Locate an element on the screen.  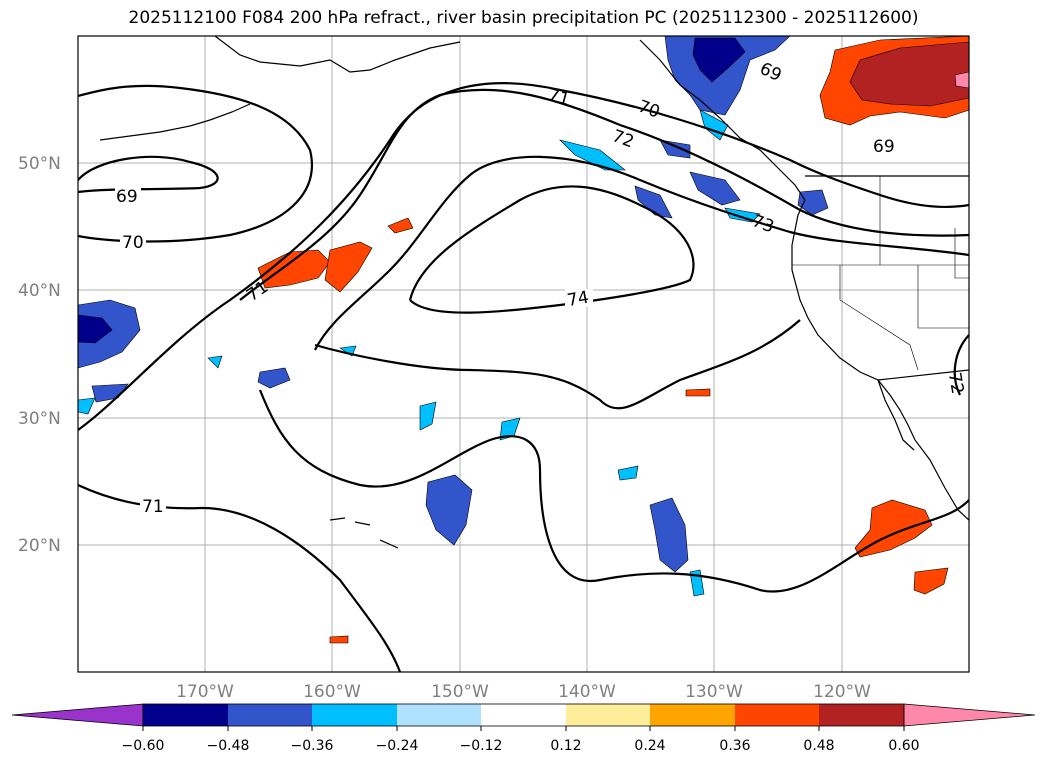
precip-area-west-edge is located at coordinates (110, 393).